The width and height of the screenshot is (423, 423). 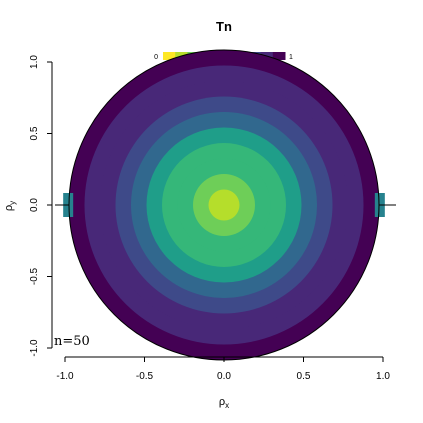 I want to click on x-axis: -1.0 -0.5 0.0 0.5 1.0, so click(x=223, y=369).